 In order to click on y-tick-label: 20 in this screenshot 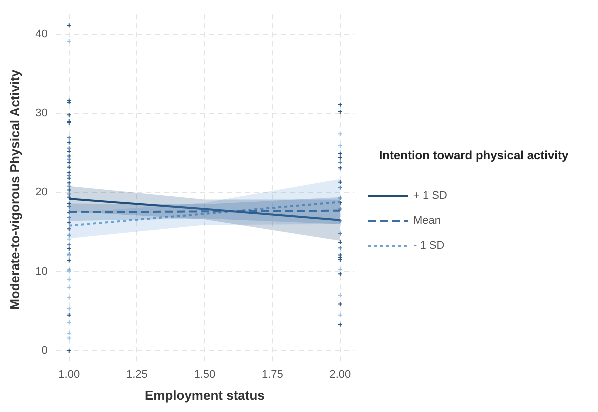, I will do `click(42, 192)`.